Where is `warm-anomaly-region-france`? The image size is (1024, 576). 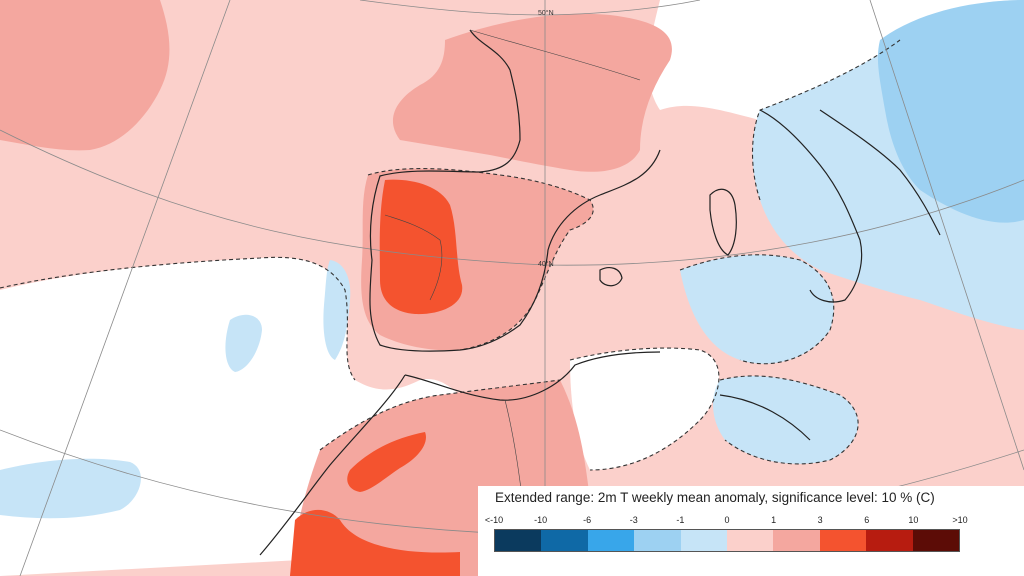
warm-anomaly-region-france is located at coordinates (532, 92).